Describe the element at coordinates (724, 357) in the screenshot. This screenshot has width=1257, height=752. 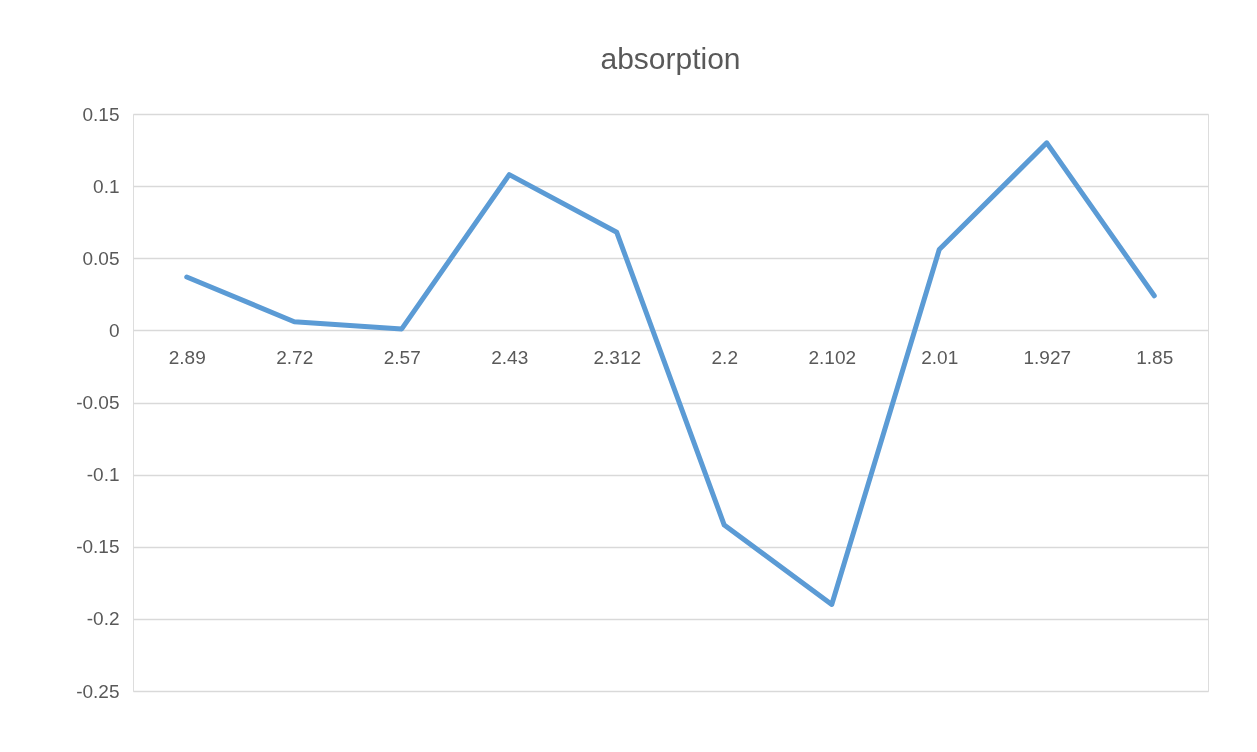
I see `x-tick-label: 2.2` at that location.